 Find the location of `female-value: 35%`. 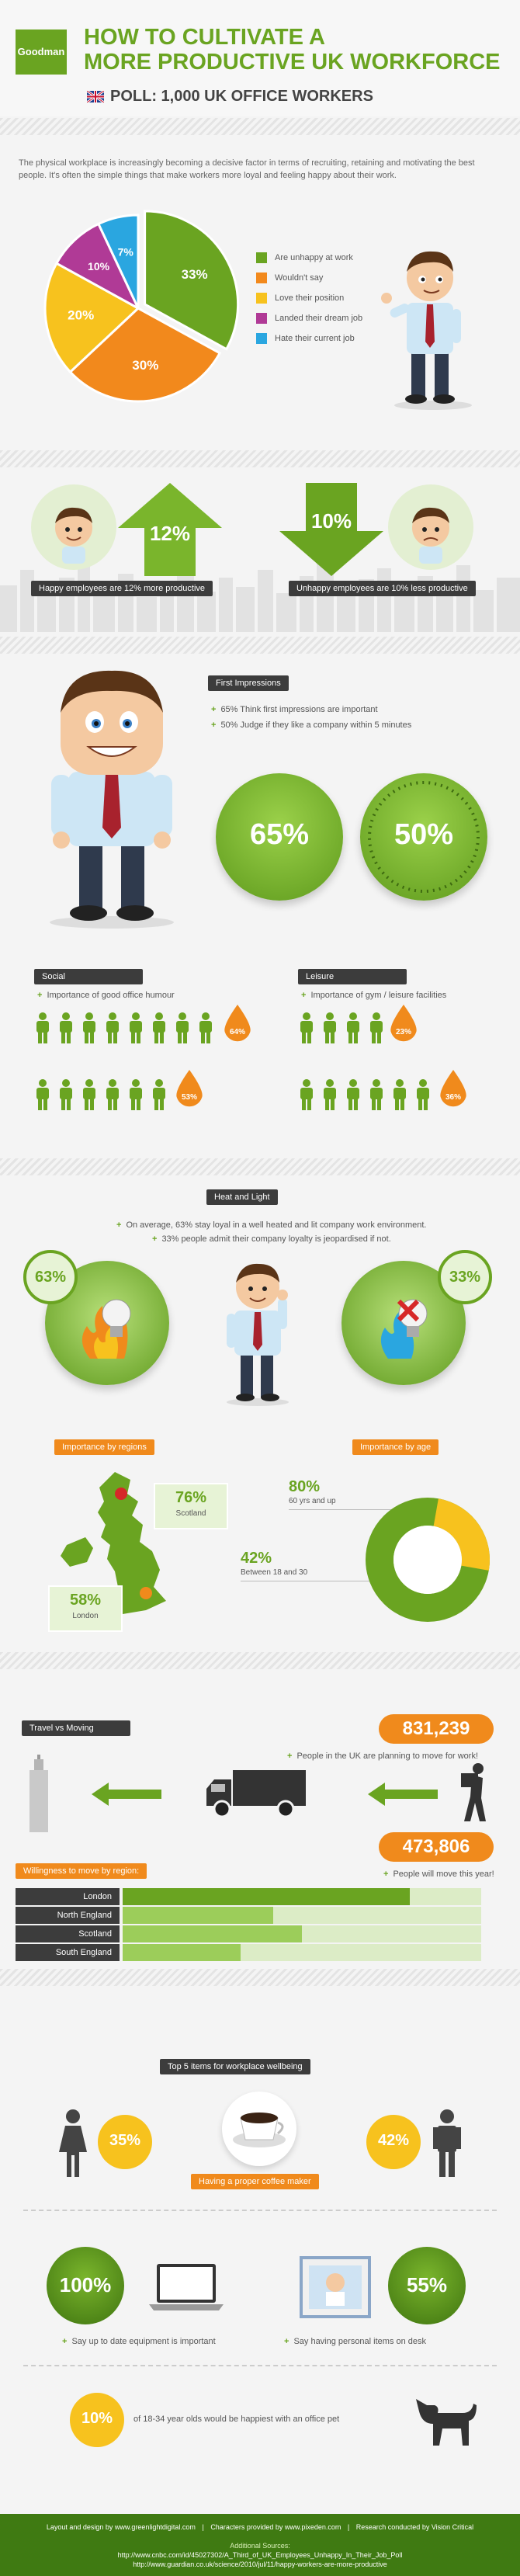

female-value: 35% is located at coordinates (125, 2142).